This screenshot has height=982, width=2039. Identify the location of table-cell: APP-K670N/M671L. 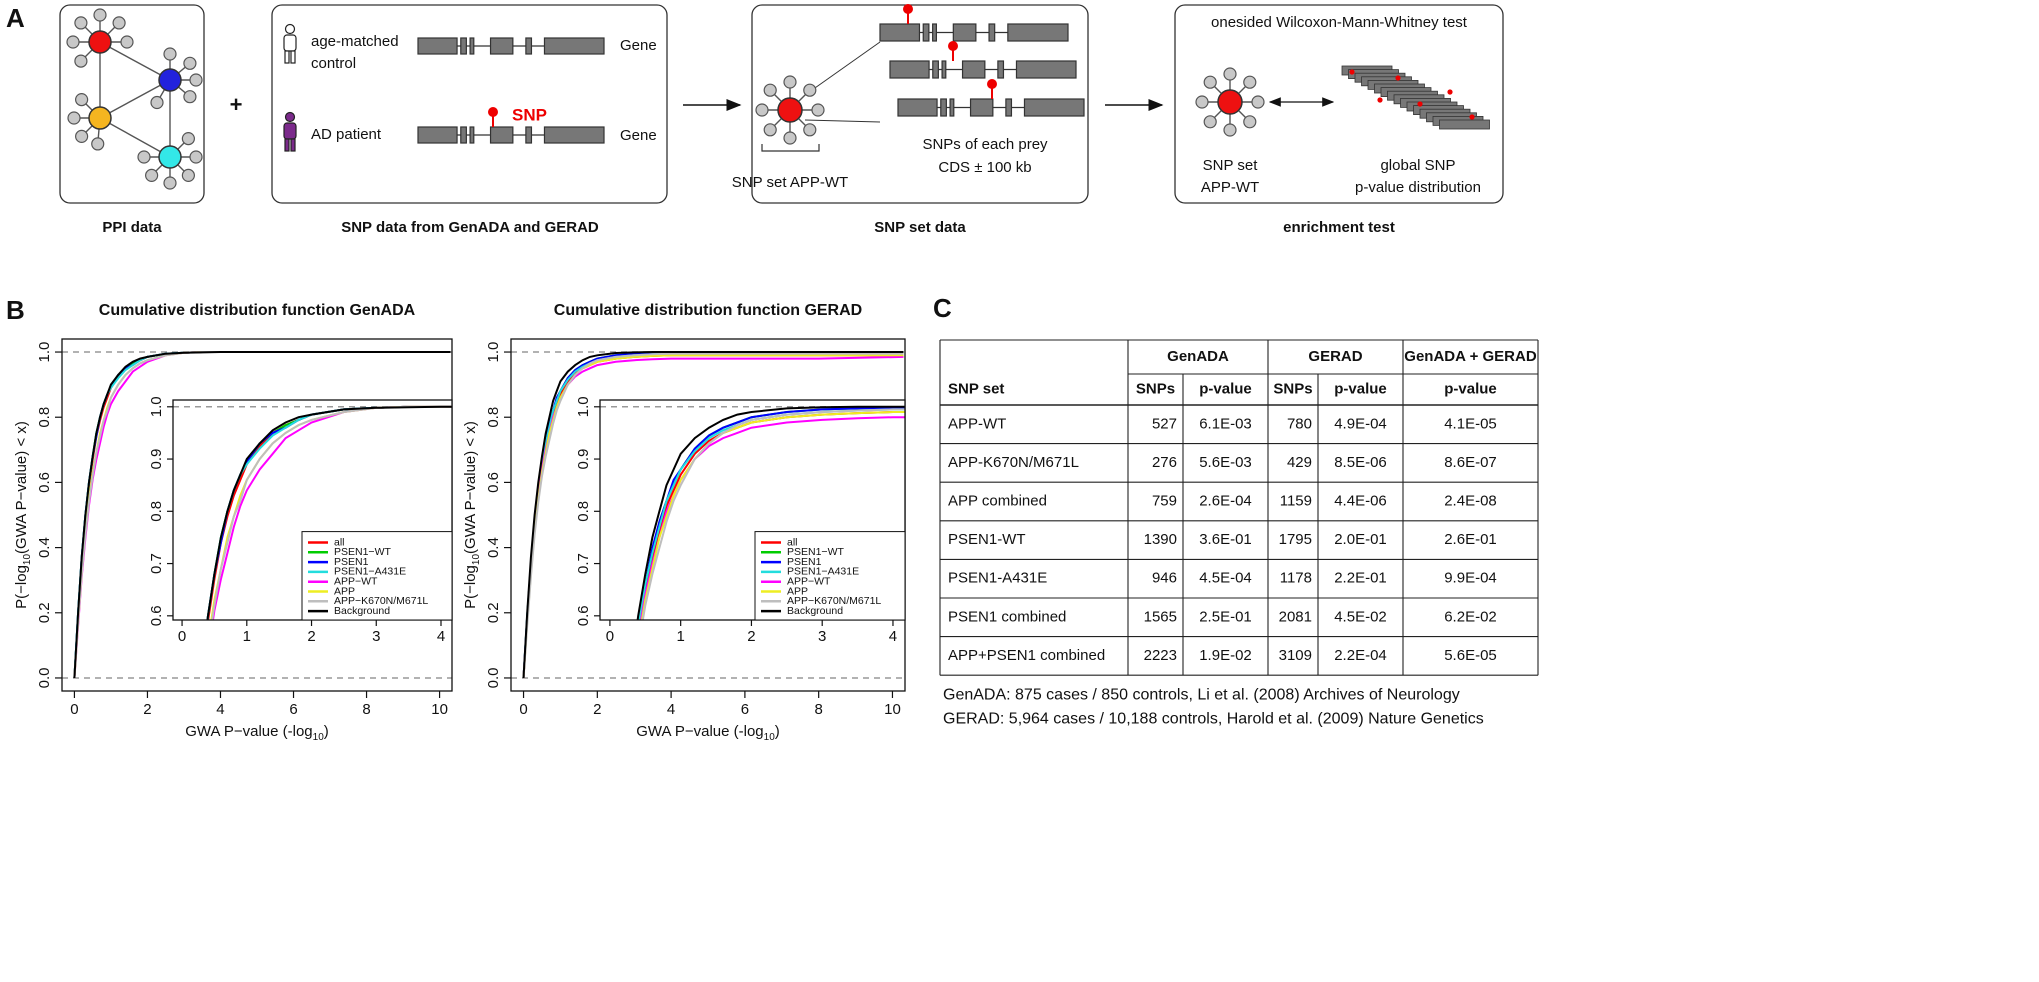
(1013, 462).